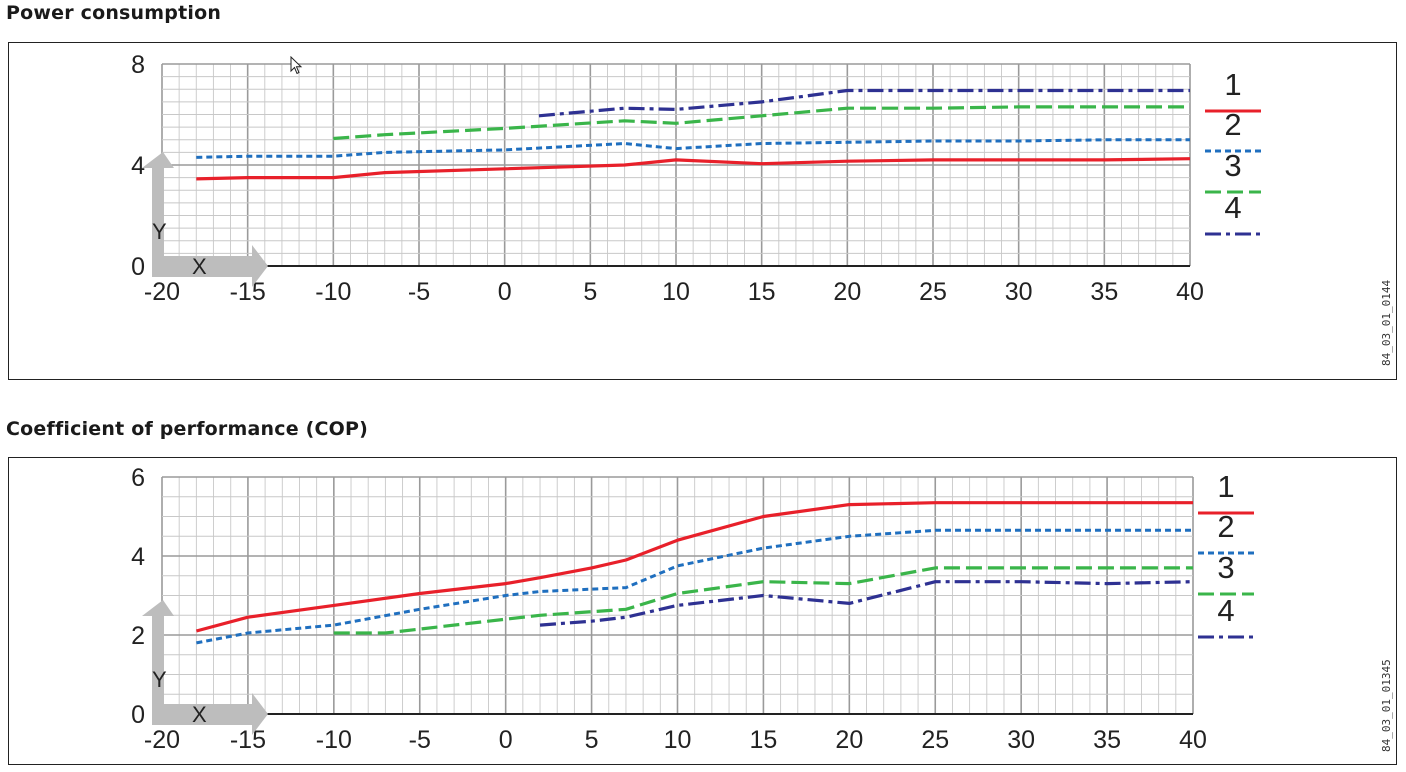  I want to click on chart-title-power: Power consumption, so click(114, 13).